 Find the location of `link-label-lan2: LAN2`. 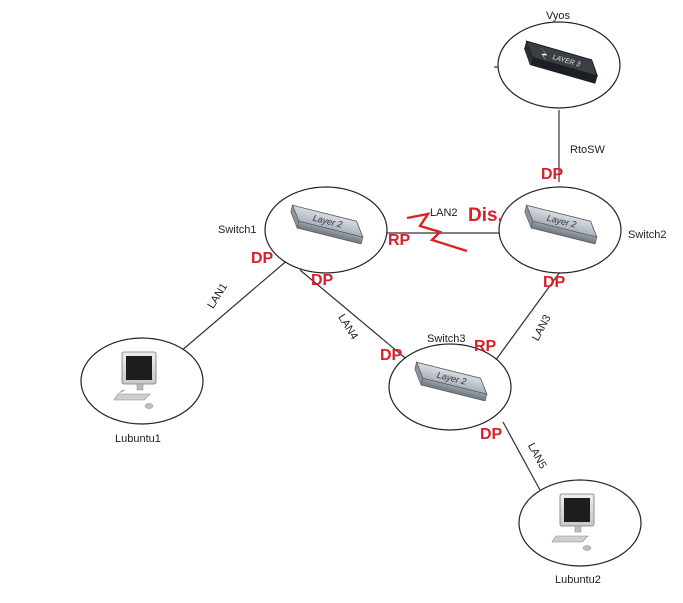

link-label-lan2: LAN2 is located at coordinates (444, 213).